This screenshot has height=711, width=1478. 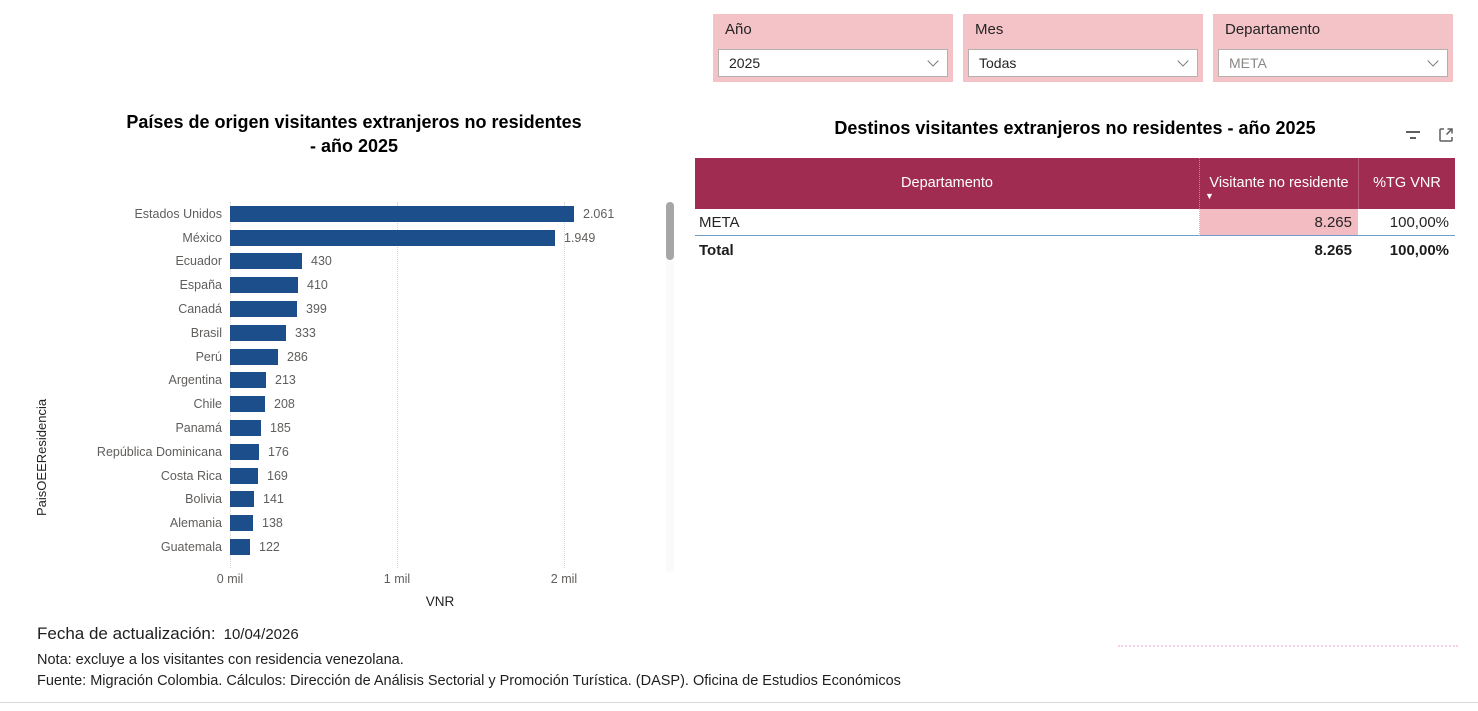 I want to click on slicer-mes-value: Todas, so click(x=998, y=63).